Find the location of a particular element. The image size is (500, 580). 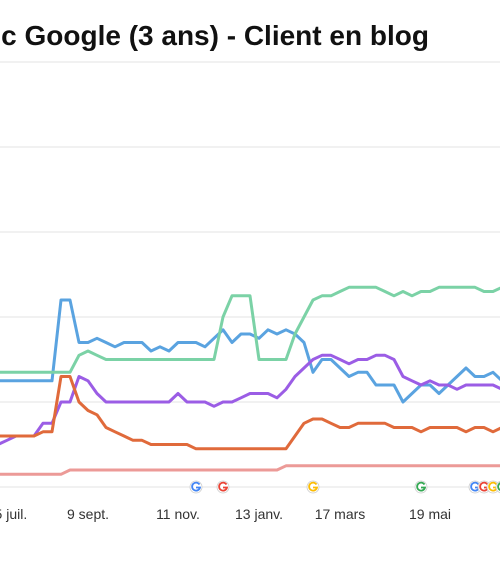

x-tick-label: 11 nov. is located at coordinates (178, 514).